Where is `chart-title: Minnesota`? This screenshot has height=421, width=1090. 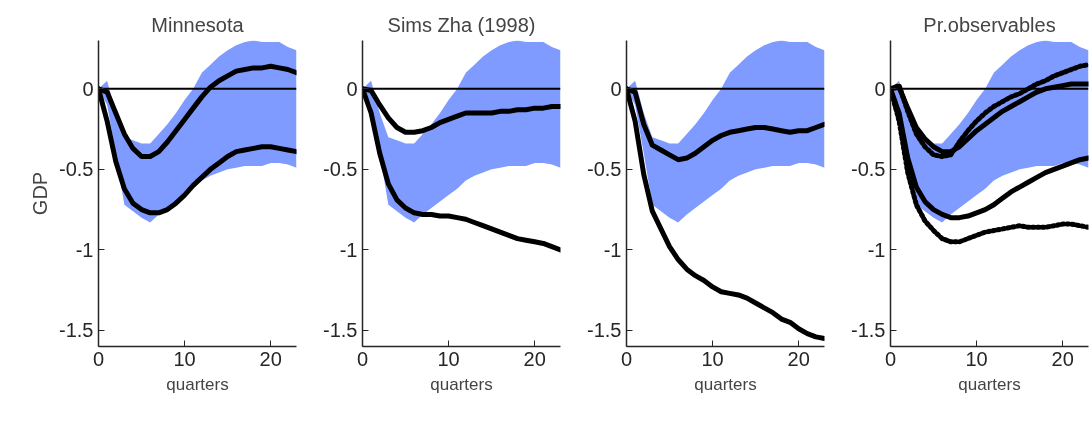 chart-title: Minnesota is located at coordinates (198, 24).